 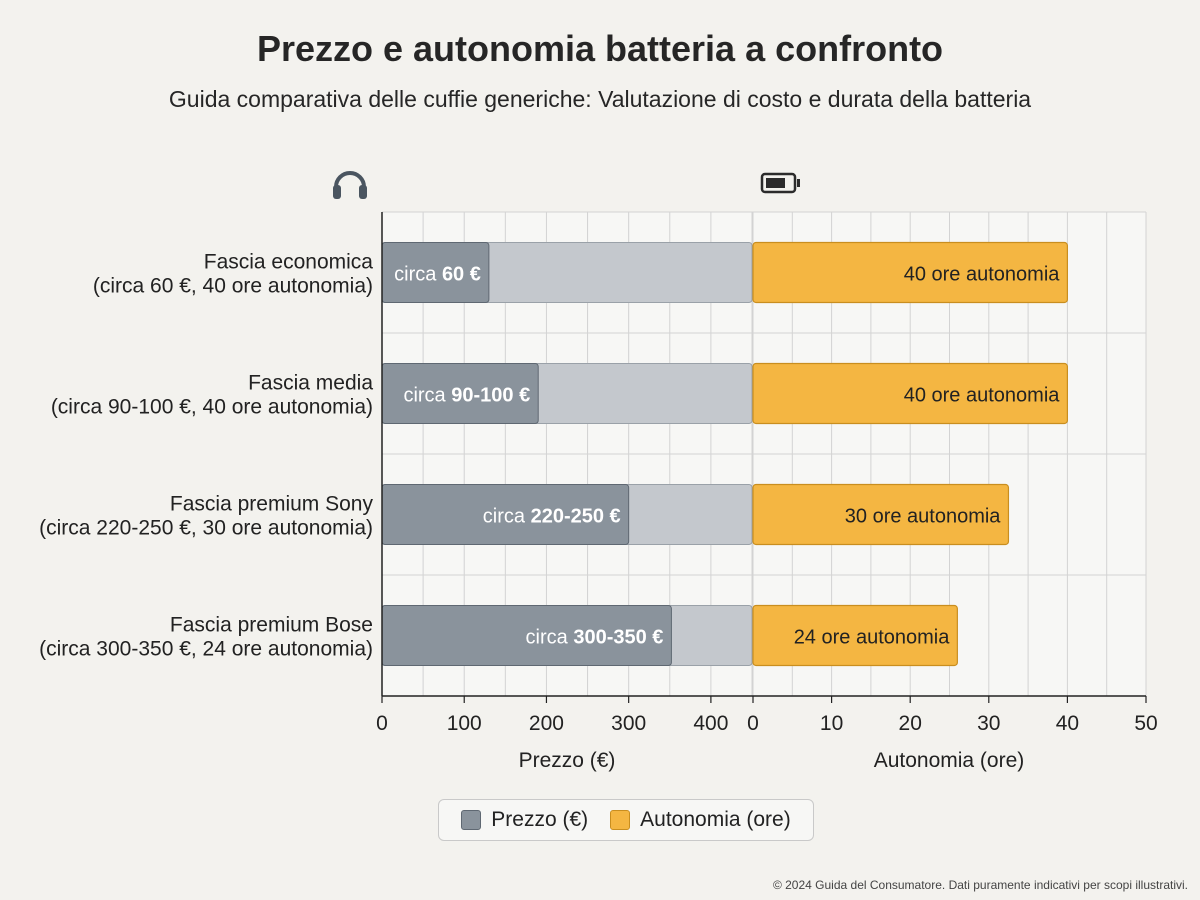 What do you see at coordinates (437, 275) in the screenshot?
I see `price-bar-label: circa 60 €` at bounding box center [437, 275].